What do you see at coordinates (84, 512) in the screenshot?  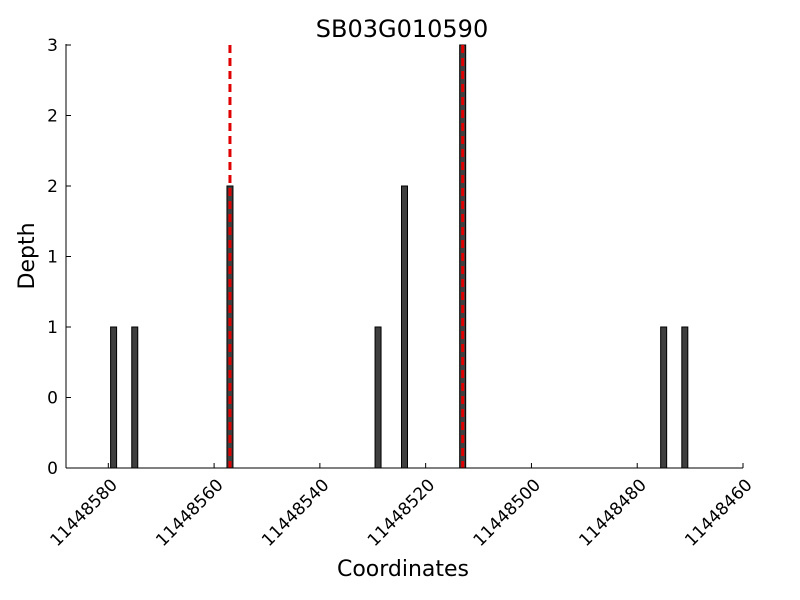 I see `x-tick-label-0: 11448580` at bounding box center [84, 512].